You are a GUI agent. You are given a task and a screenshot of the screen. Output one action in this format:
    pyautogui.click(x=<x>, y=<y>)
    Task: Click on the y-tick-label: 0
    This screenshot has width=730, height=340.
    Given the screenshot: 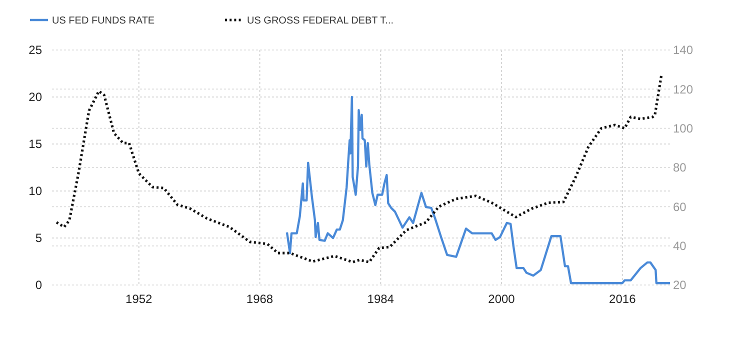 What is the action you would take?
    pyautogui.click(x=38, y=285)
    